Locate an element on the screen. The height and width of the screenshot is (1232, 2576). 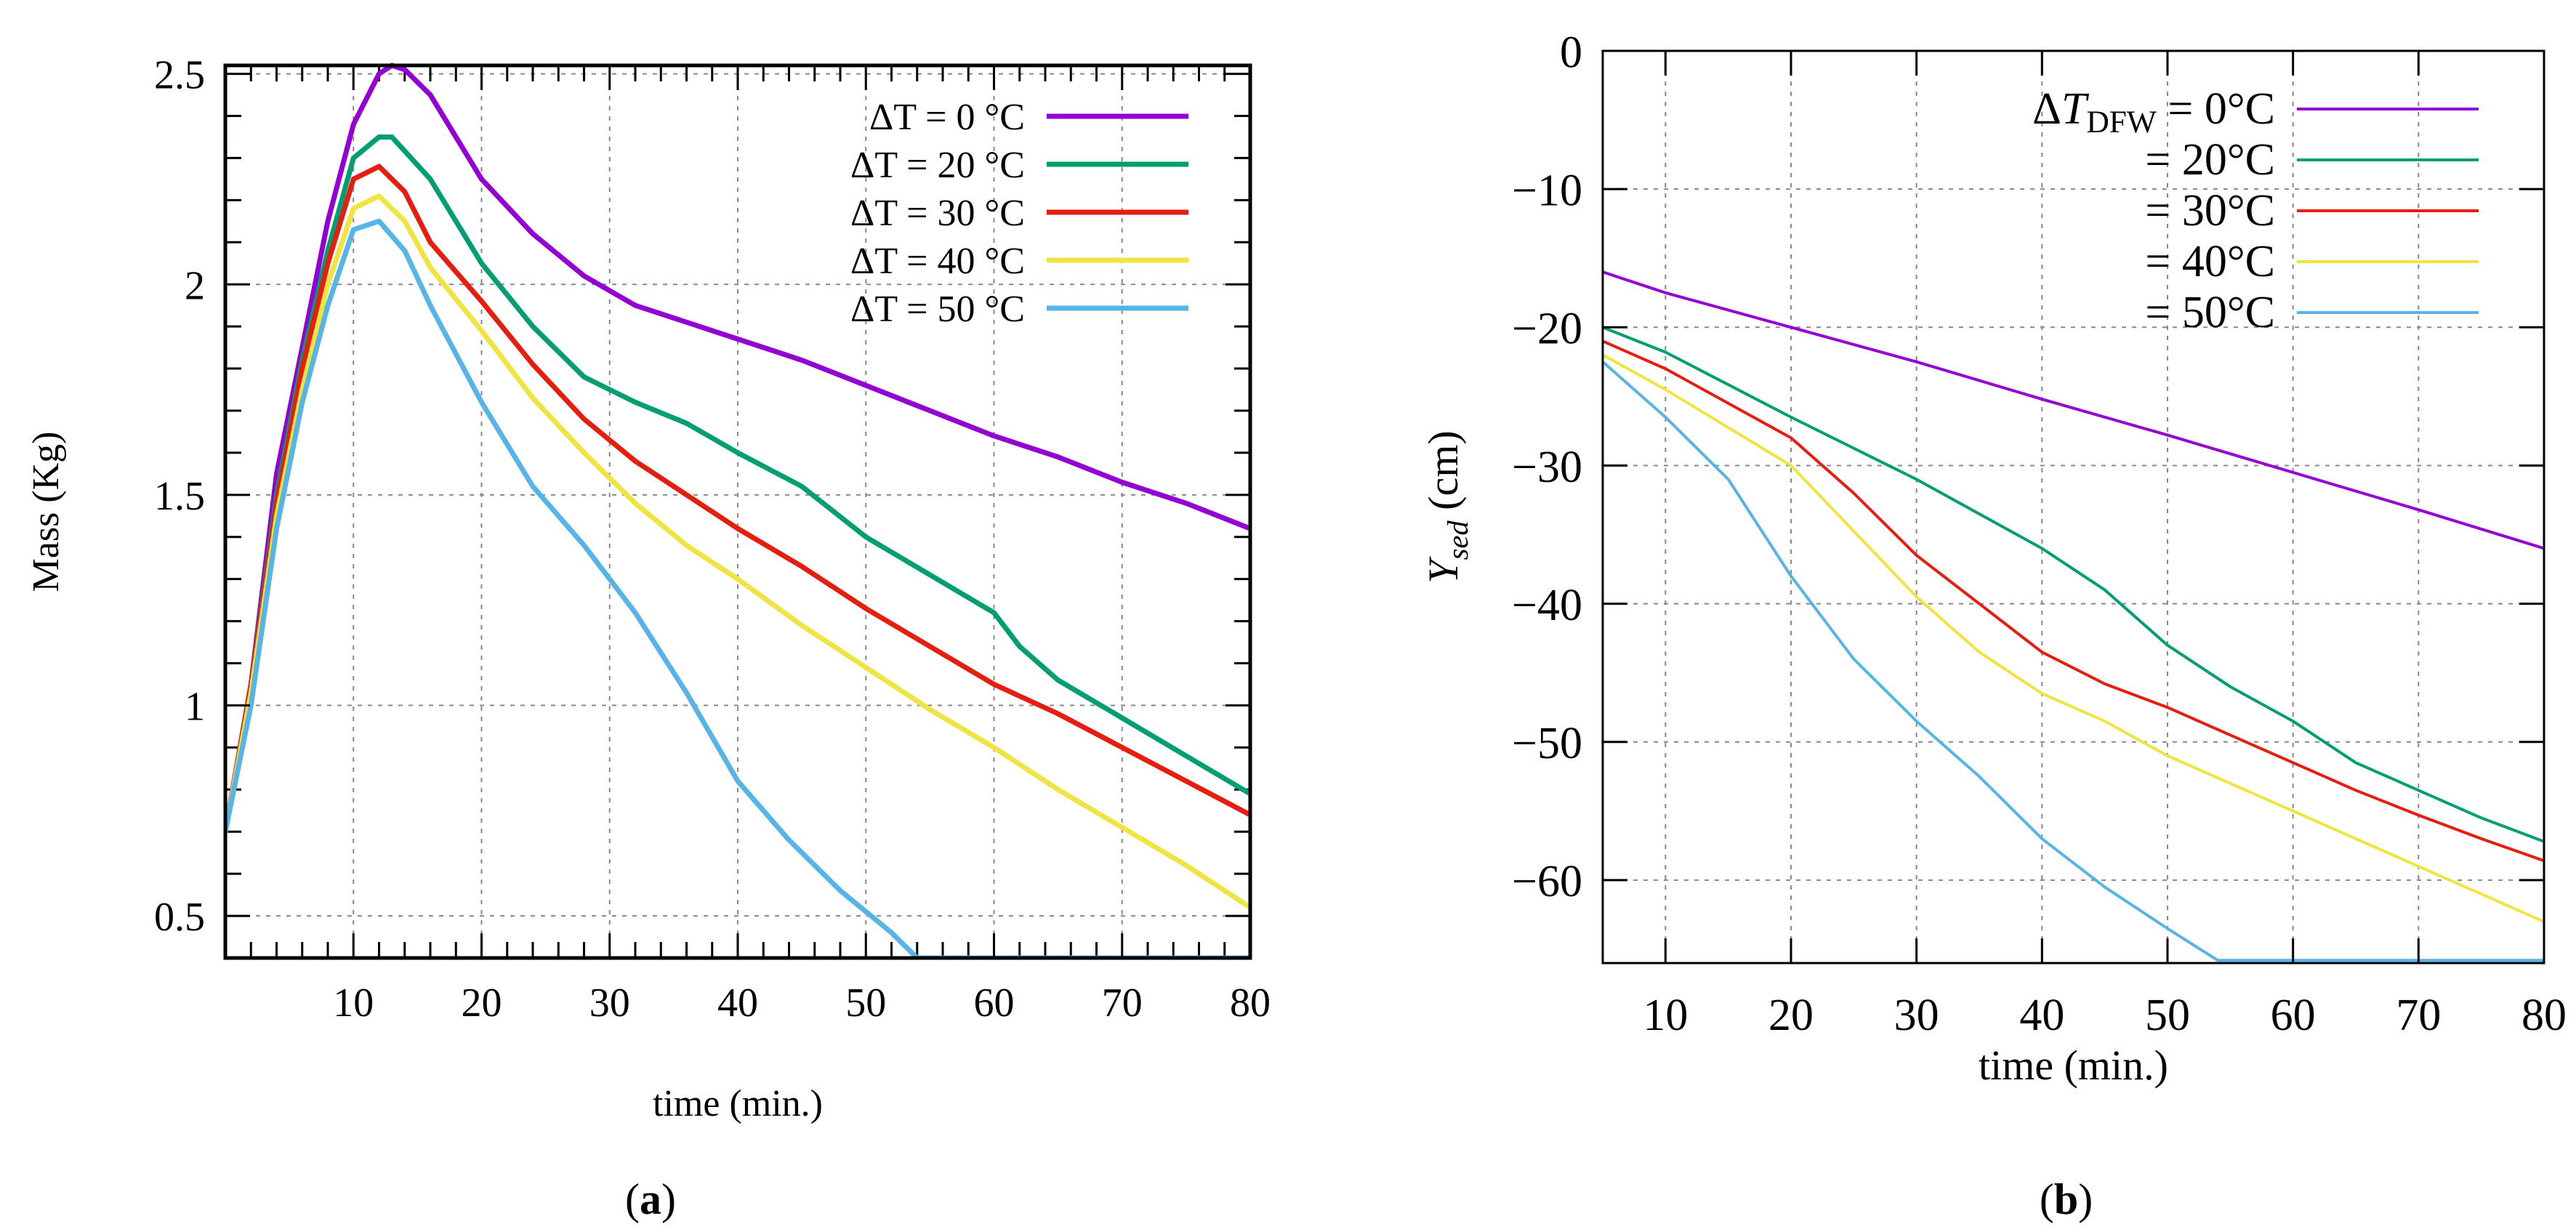
y-axis-title-unit: (cm) is located at coordinates (1443, 475).